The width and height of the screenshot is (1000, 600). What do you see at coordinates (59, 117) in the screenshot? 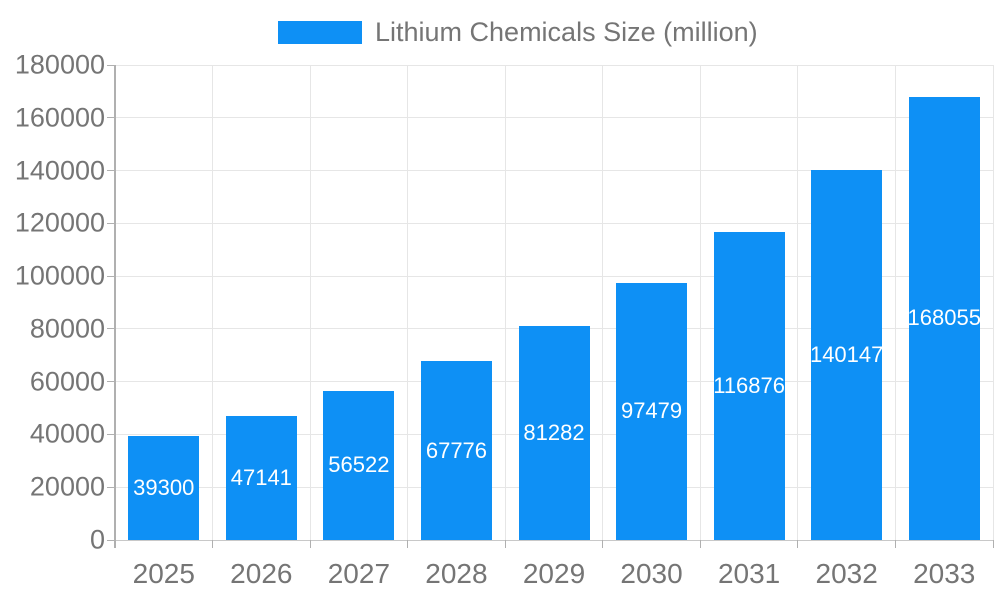
I see `y-axis-label: 160000` at bounding box center [59, 117].